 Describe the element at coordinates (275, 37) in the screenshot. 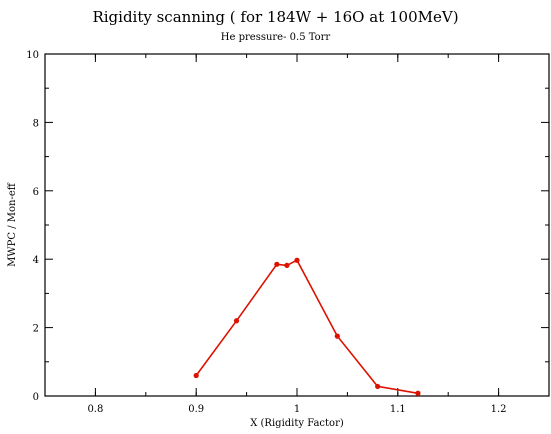

I see `chart-subtitle: He pressure- 0.5 Torr` at that location.